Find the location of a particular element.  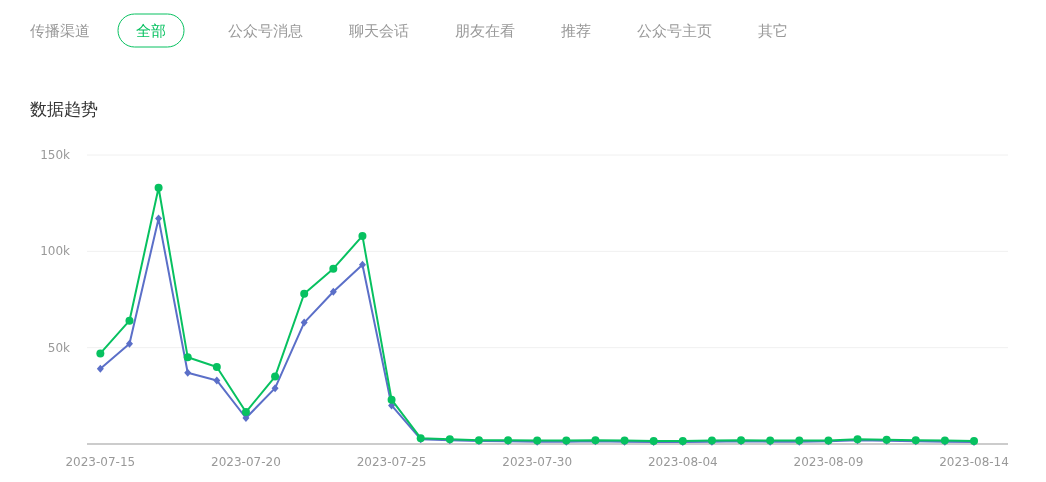

text: 传播渠道 is located at coordinates (60, 31).